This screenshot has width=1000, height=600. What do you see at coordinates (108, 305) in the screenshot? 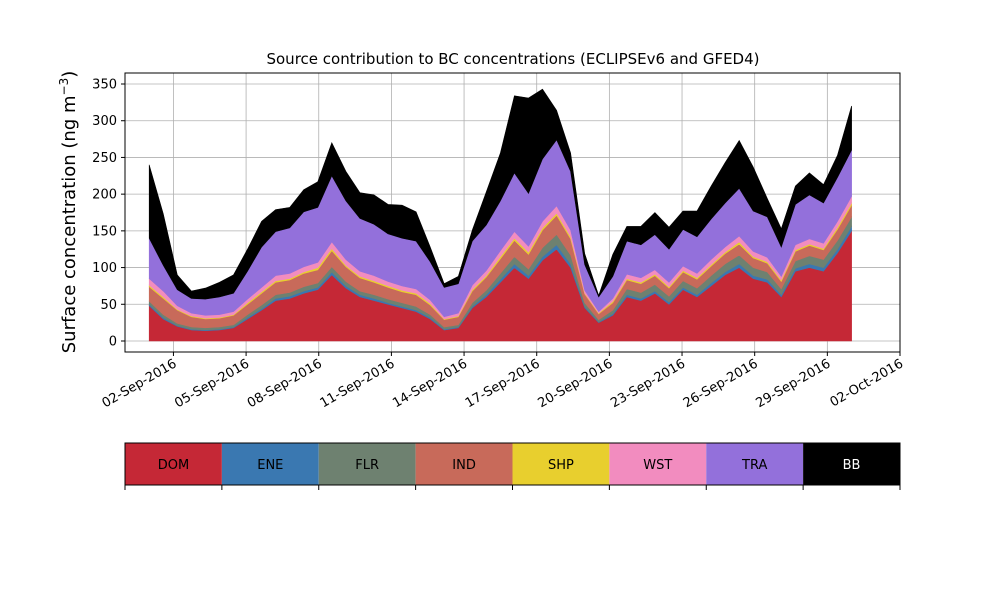
I see `y-tick-label: 50` at bounding box center [108, 305].